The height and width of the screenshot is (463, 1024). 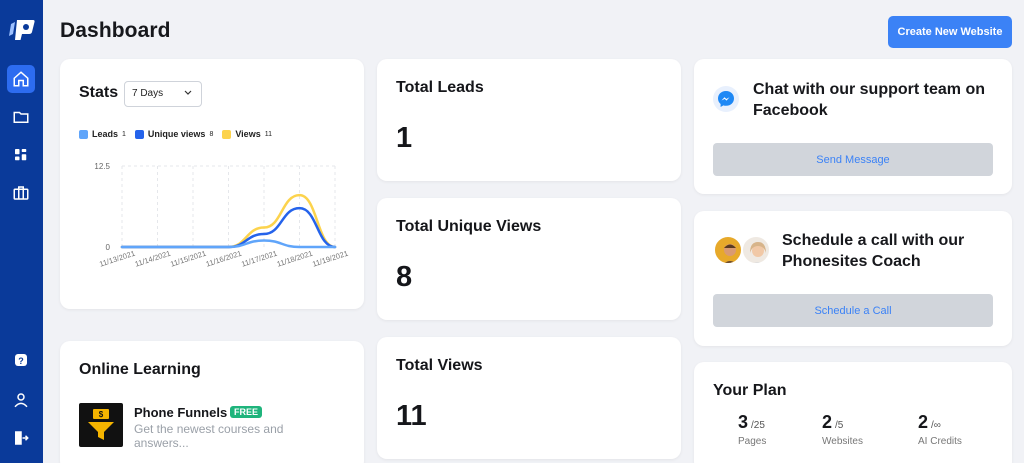 What do you see at coordinates (108, 247) in the screenshot?
I see `y-tick-label: 0` at bounding box center [108, 247].